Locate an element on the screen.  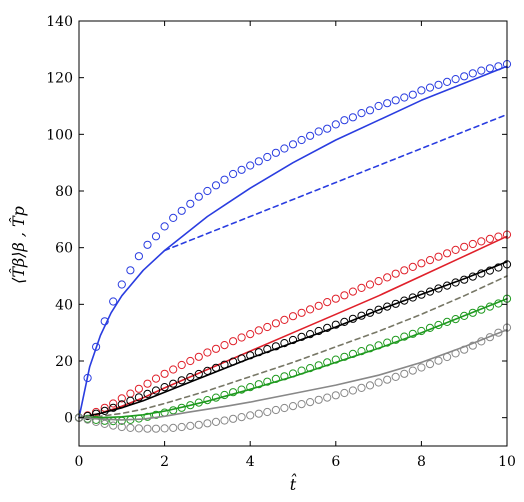
x-tick-label: 10 is located at coordinates (507, 462).